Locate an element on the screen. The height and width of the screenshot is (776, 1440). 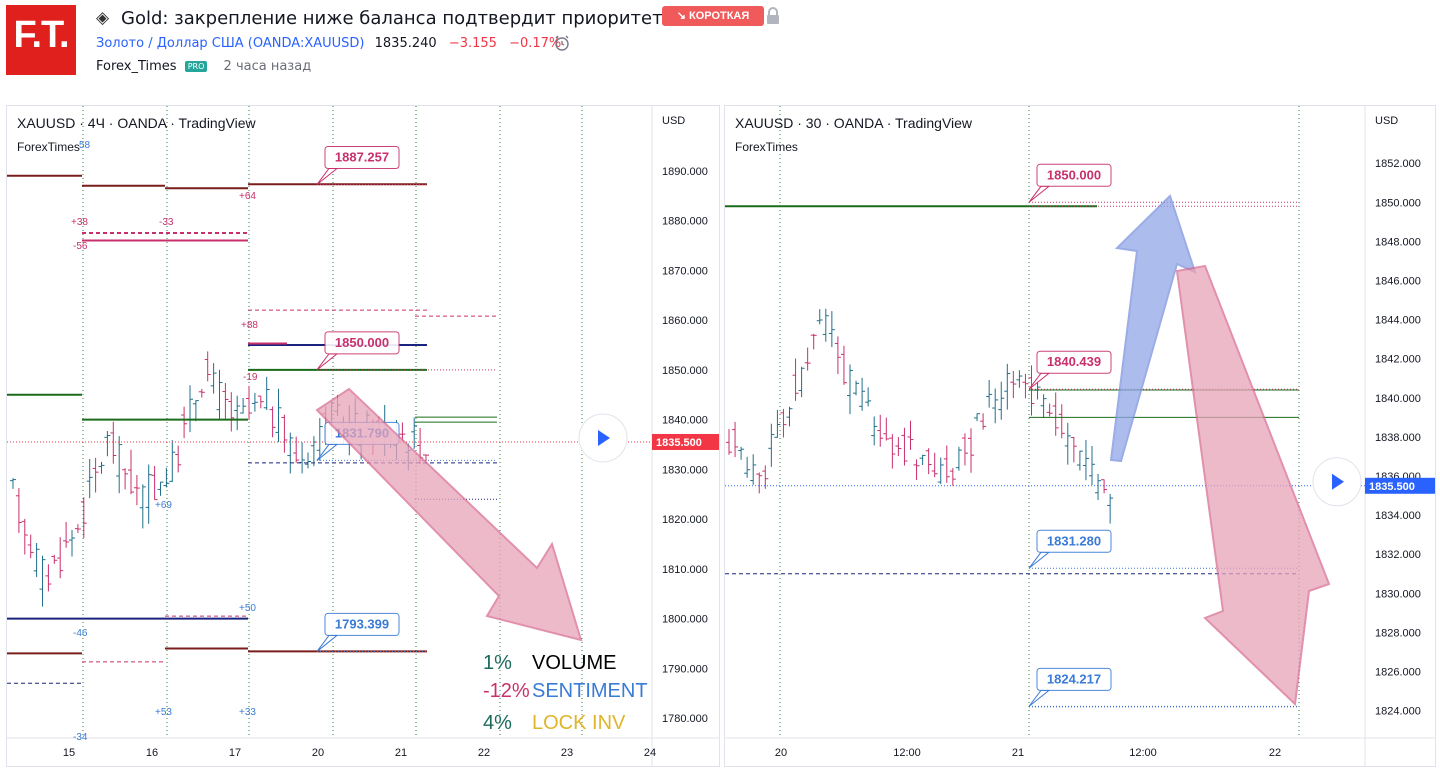
idea-diamond-icon: ◈ is located at coordinates (103, 18).